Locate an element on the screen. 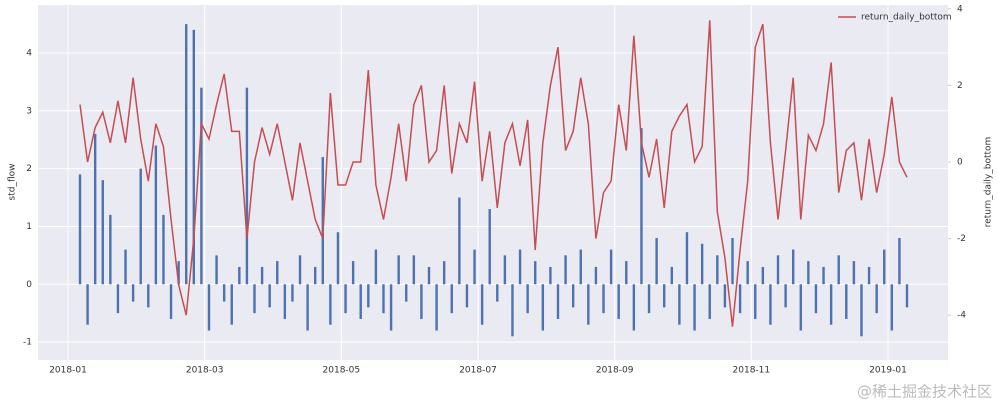 The image size is (998, 408). x-tick-label: 2019-01 is located at coordinates (888, 371).